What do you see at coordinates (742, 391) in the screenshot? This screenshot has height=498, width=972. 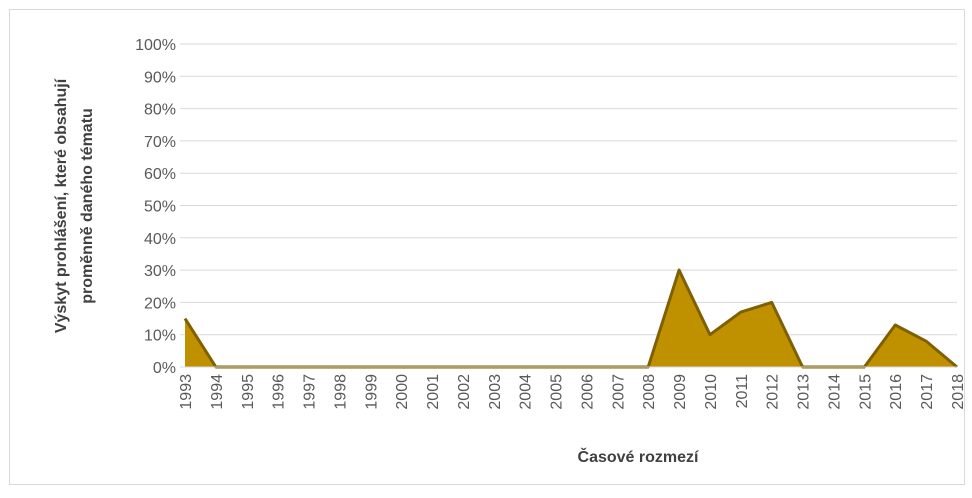 I see `x-tick-label: 2011` at bounding box center [742, 391].